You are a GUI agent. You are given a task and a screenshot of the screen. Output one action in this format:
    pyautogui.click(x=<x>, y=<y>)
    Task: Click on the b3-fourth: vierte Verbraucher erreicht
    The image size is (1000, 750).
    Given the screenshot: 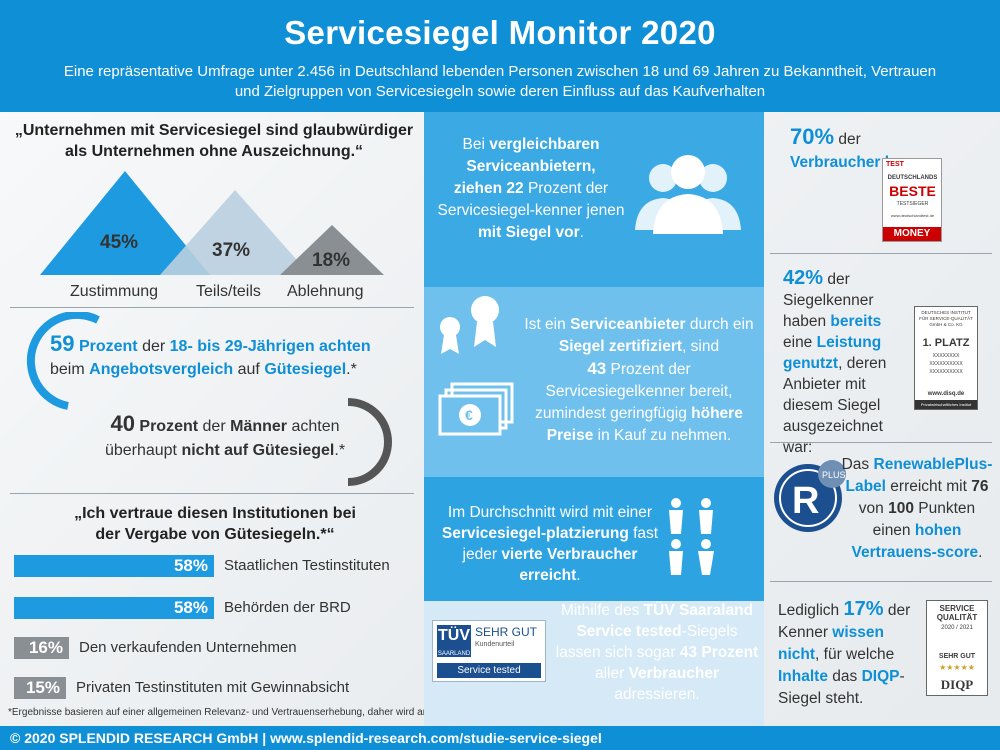 What is the action you would take?
    pyautogui.click(x=569, y=565)
    